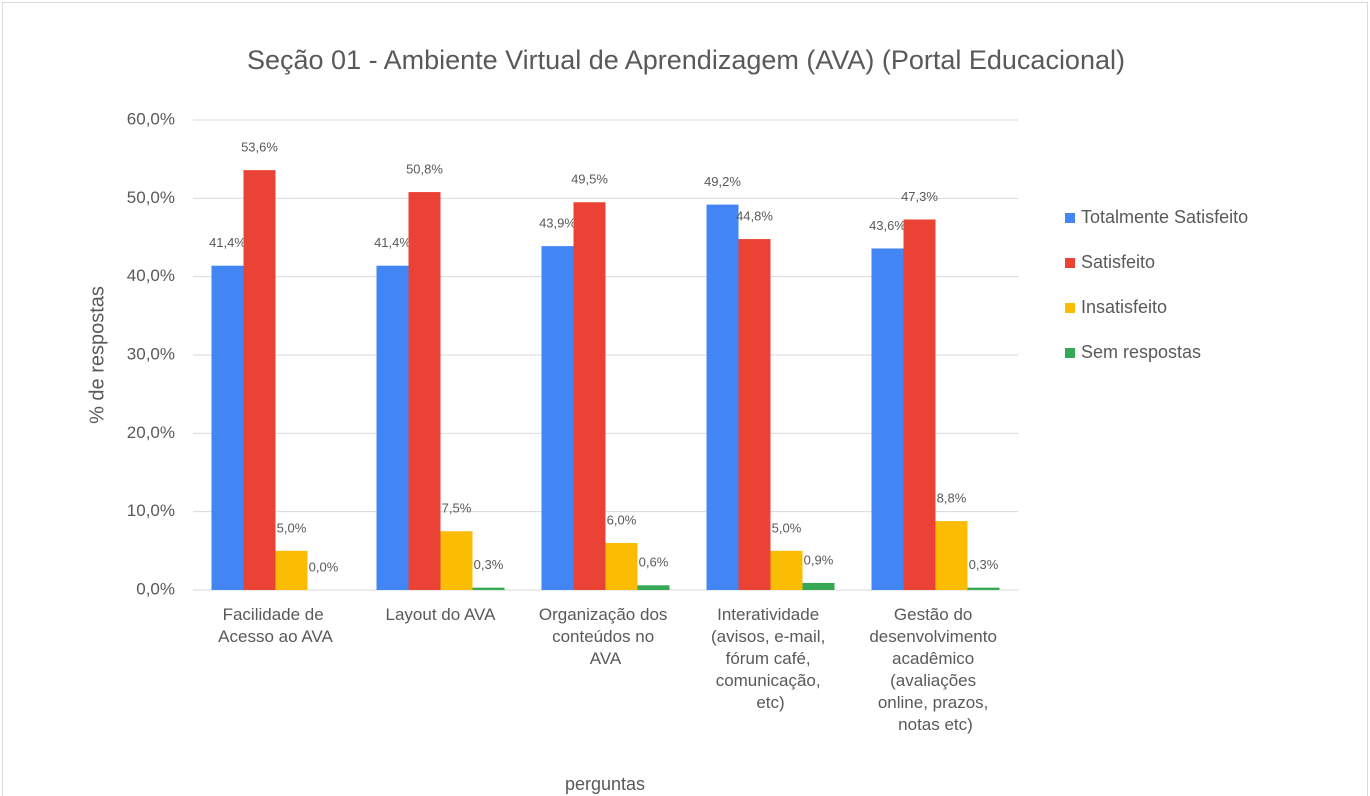 This screenshot has width=1370, height=796. What do you see at coordinates (605, 636) in the screenshot?
I see `x-tick-label: Organização dos conteúdos no AVA` at bounding box center [605, 636].